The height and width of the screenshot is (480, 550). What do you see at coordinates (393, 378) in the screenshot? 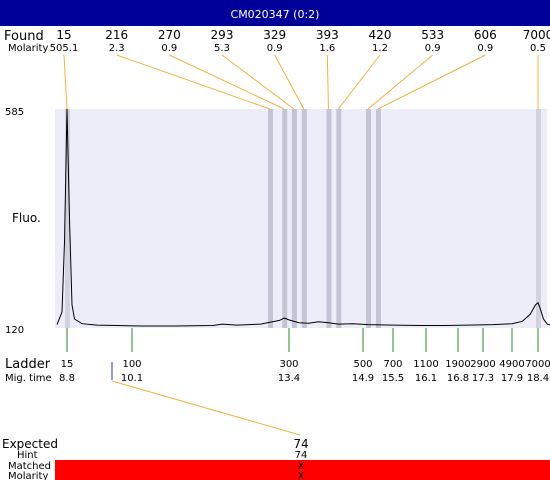
I see `ladder-time-label: 15.5` at bounding box center [393, 378].